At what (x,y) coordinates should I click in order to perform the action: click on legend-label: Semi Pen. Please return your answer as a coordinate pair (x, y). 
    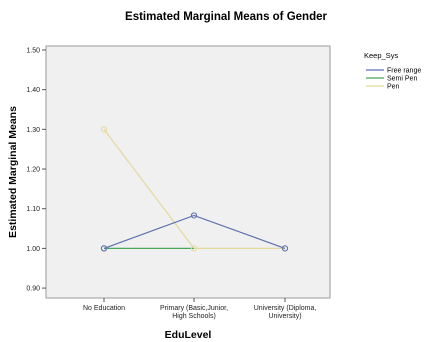
    Looking at the image, I should click on (402, 79).